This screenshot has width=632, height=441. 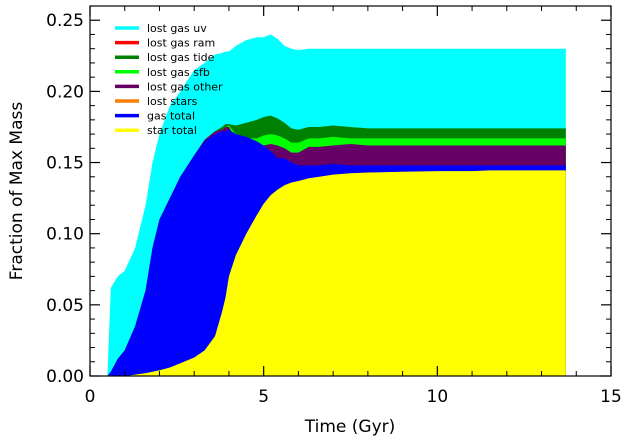 I want to click on legend-label: lost gas tide, so click(x=181, y=57).